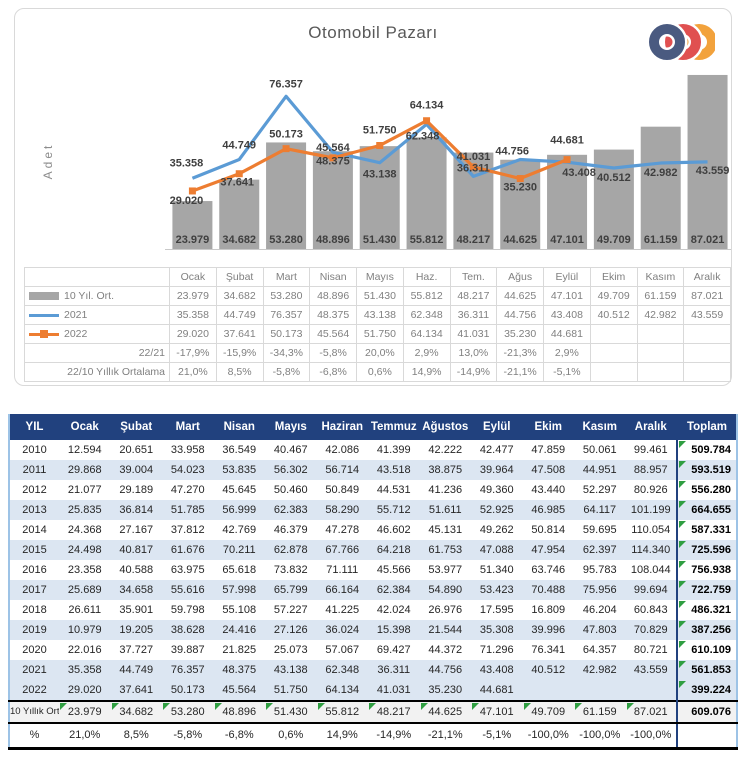 The image size is (744, 757). What do you see at coordinates (333, 334) in the screenshot?
I see `legend-value-cell: 45.564` at bounding box center [333, 334].